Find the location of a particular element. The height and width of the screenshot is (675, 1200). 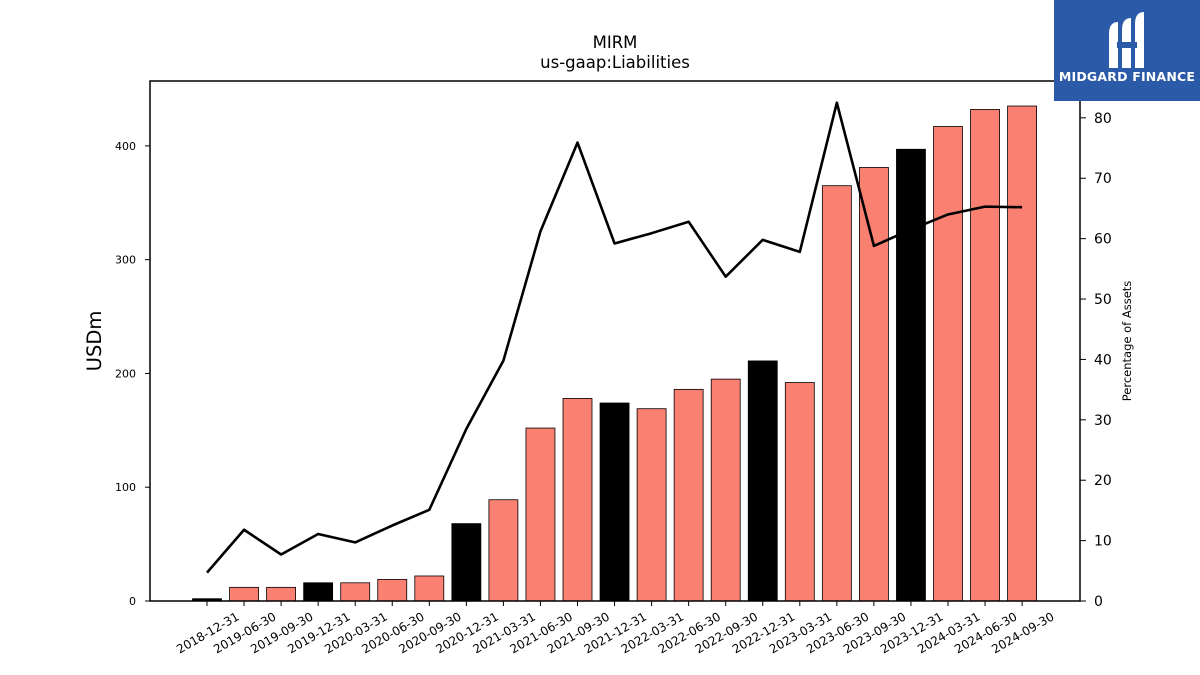

y2-axis-label: Percentage of Assets is located at coordinates (1127, 341).